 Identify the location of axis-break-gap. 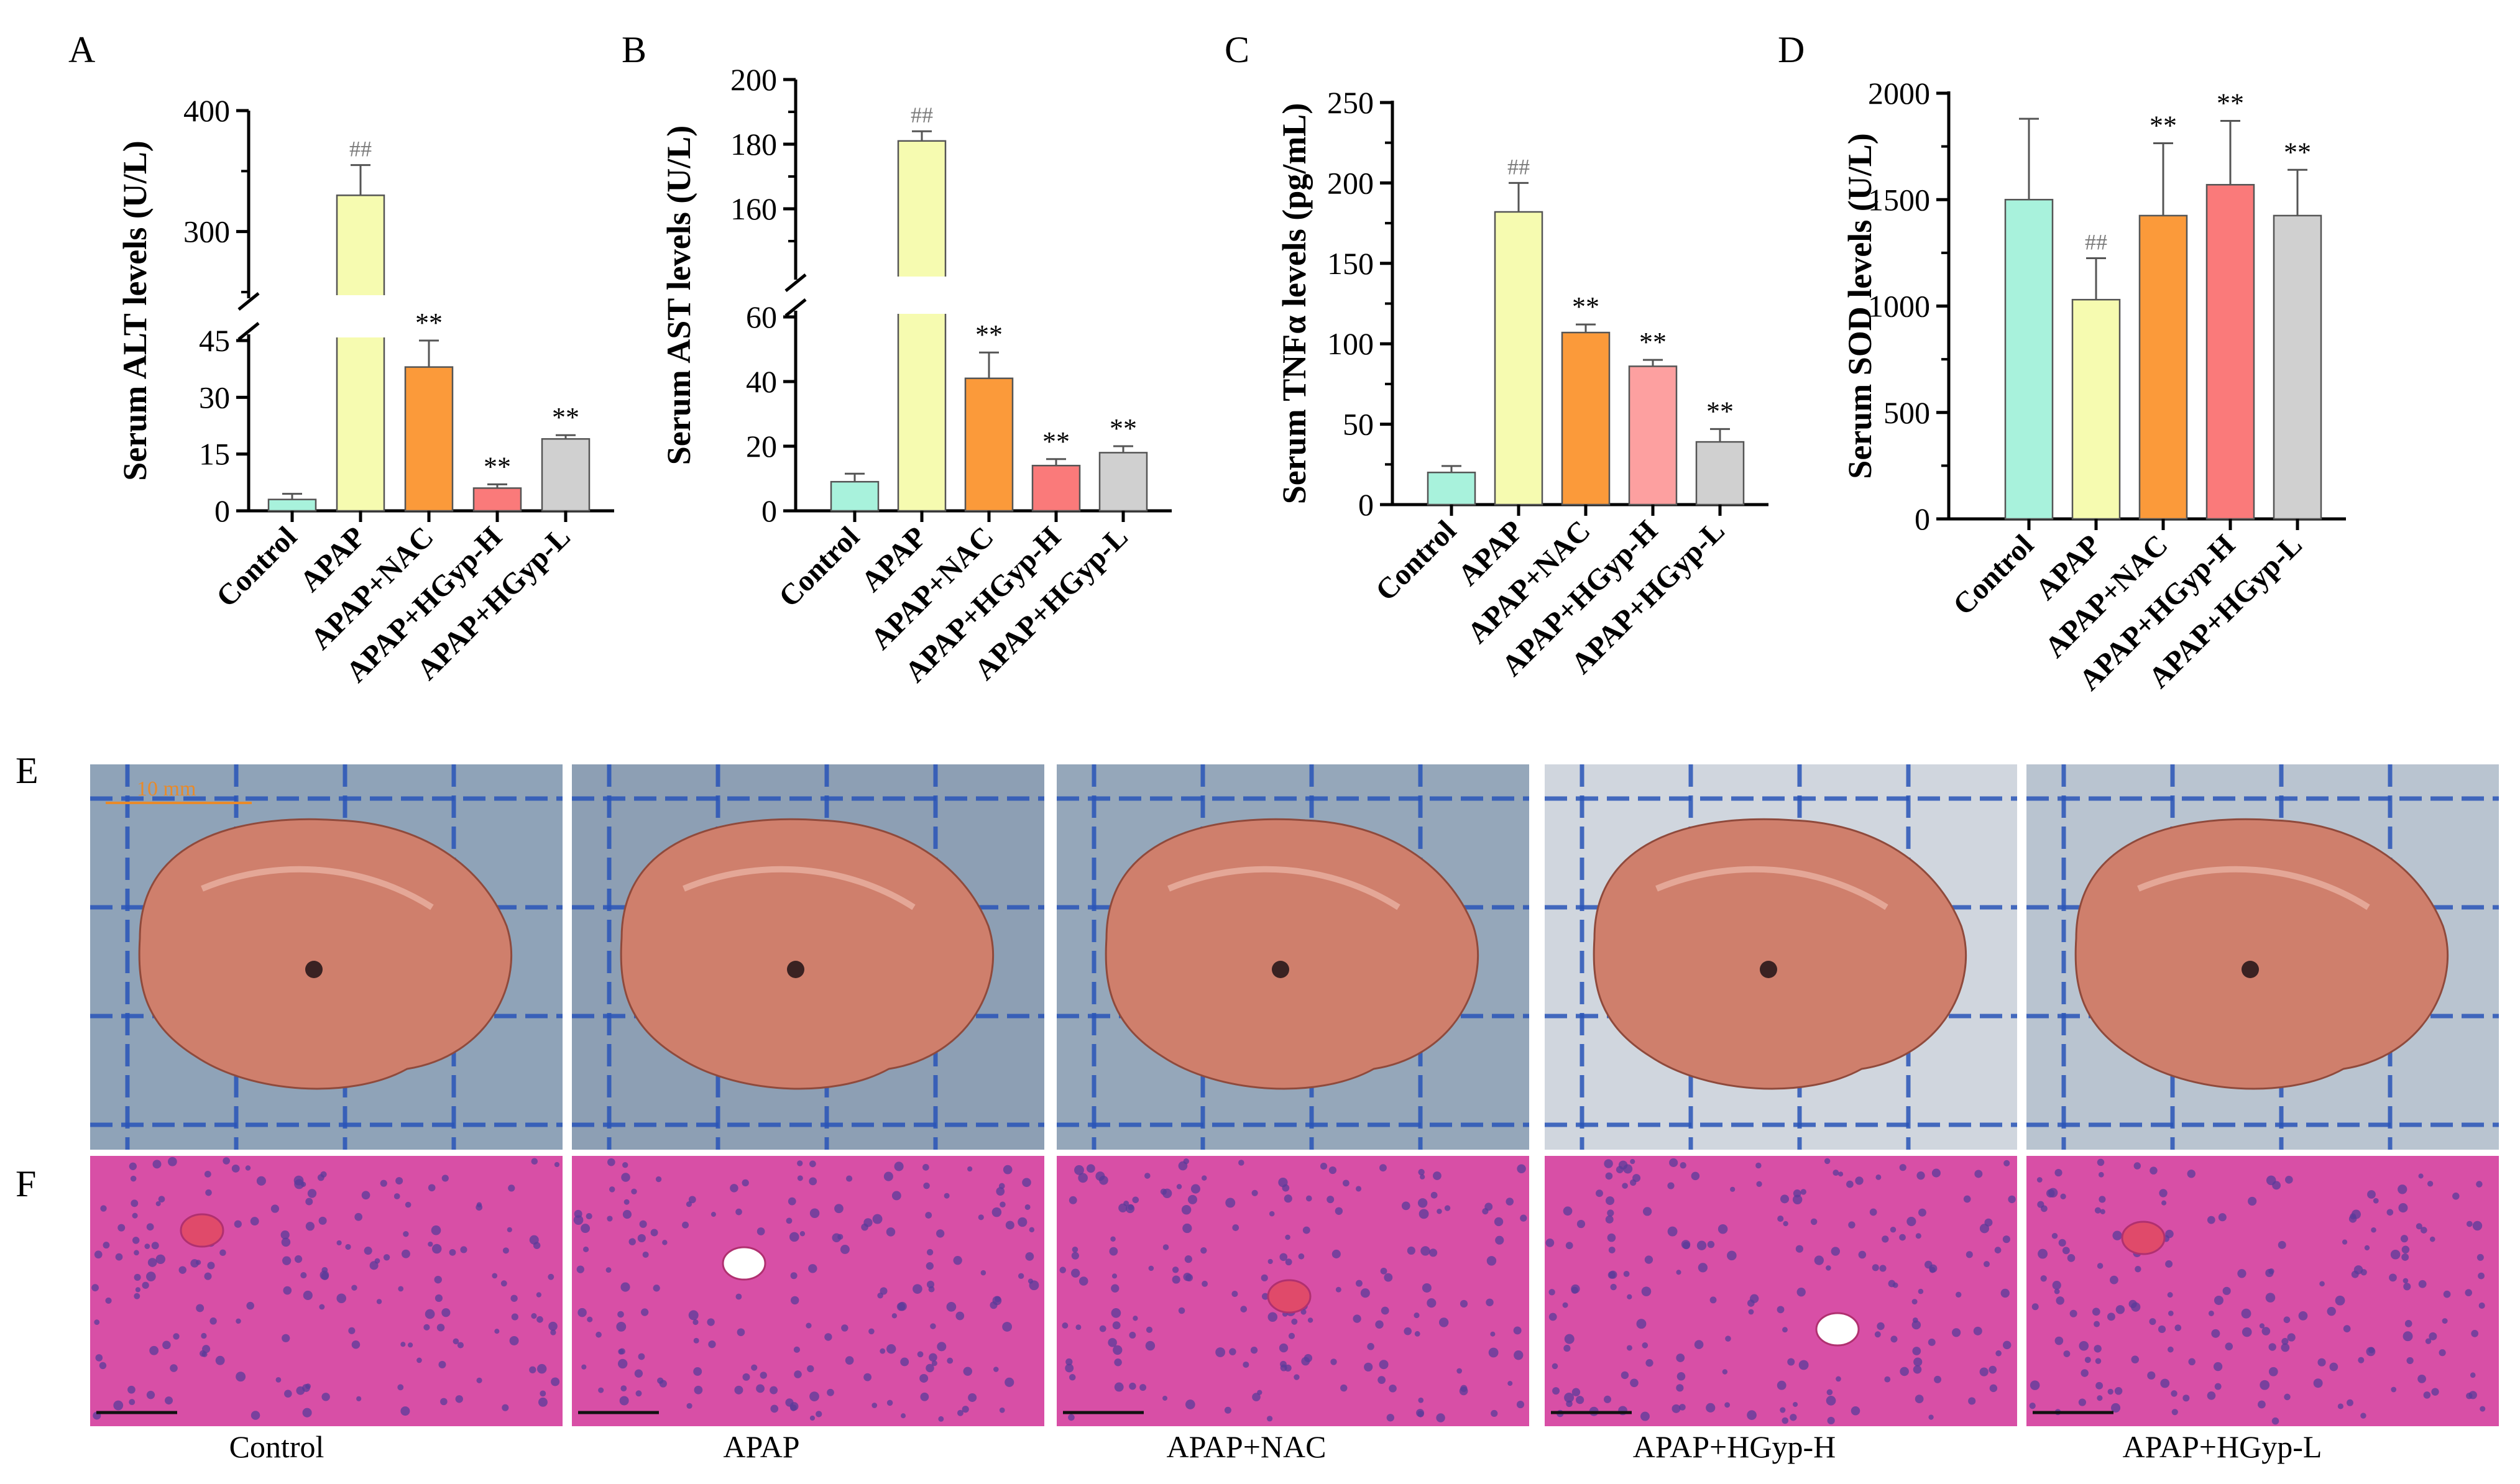
(360, 316).